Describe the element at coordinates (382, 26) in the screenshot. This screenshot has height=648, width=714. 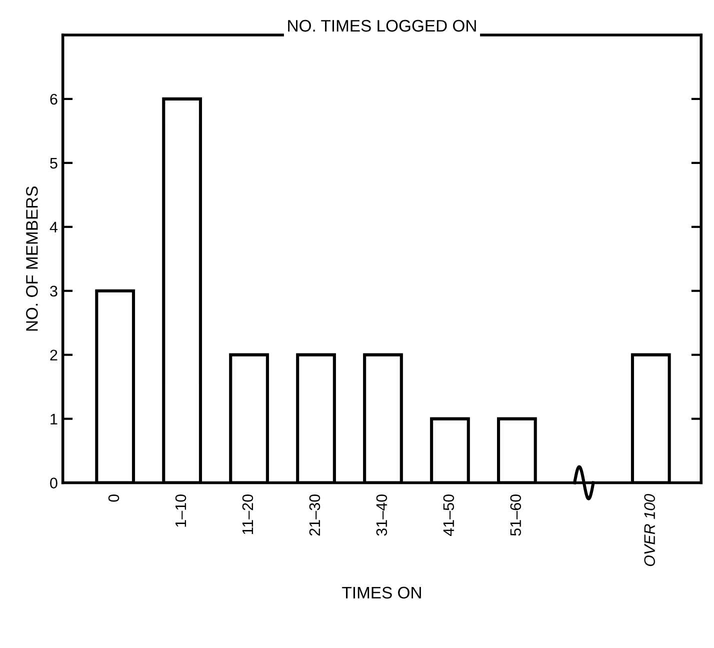
I see `chart-title: NO. TIMES LOGGED ON` at that location.